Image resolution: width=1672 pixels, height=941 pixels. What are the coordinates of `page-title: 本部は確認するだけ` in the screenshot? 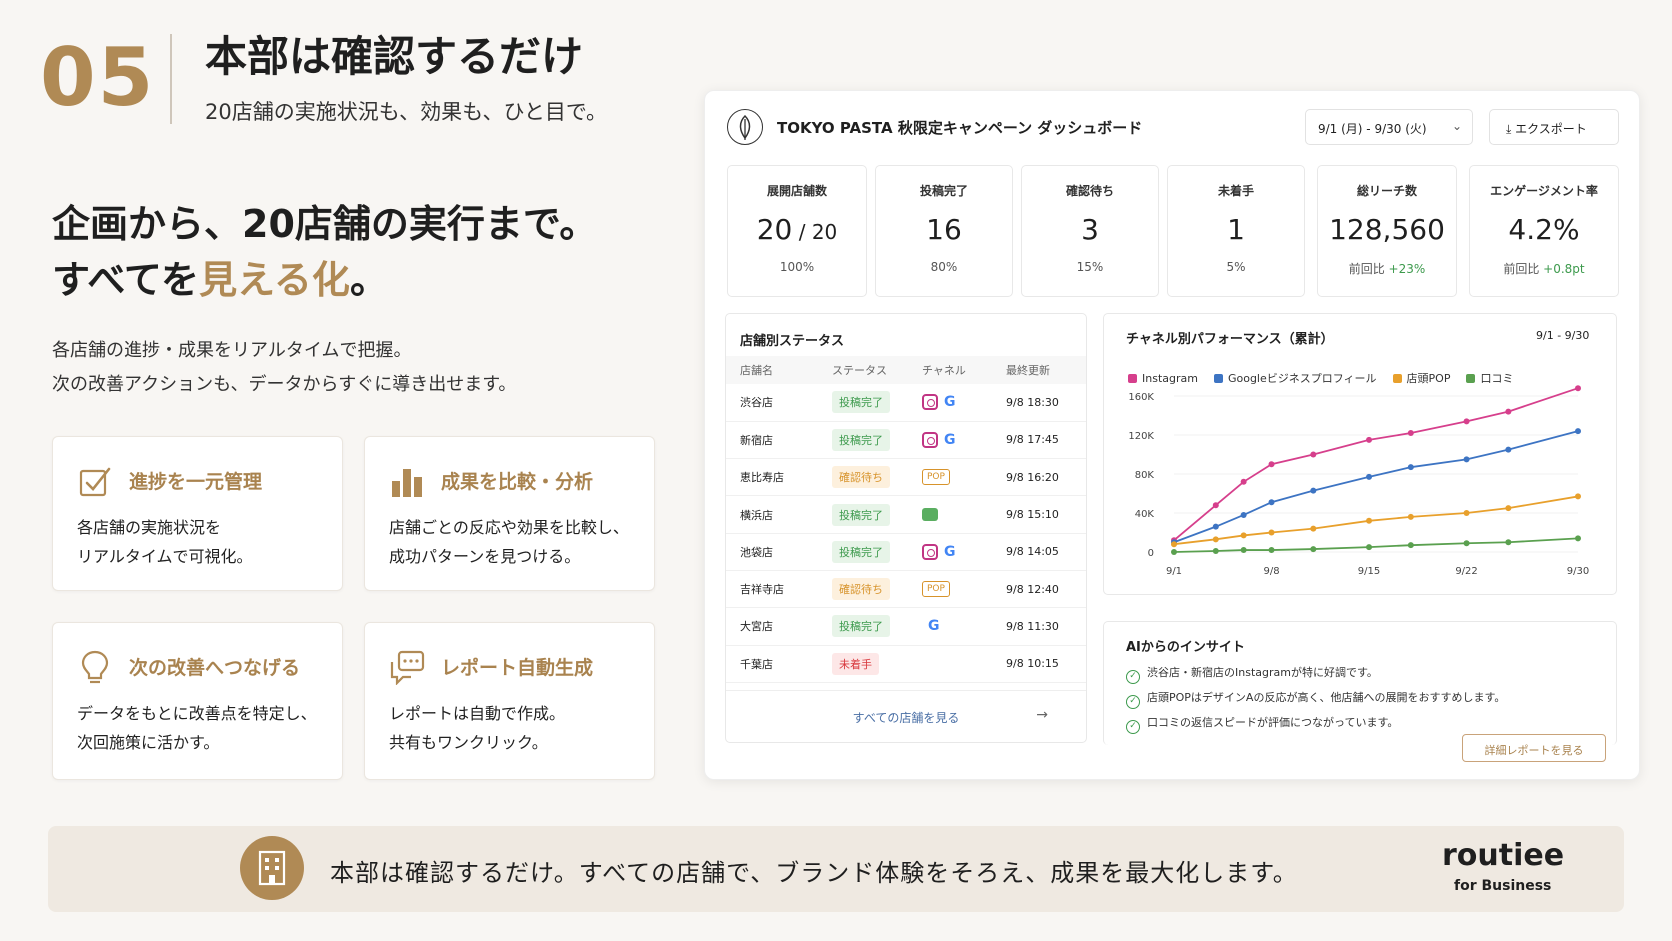 It's located at (394, 56).